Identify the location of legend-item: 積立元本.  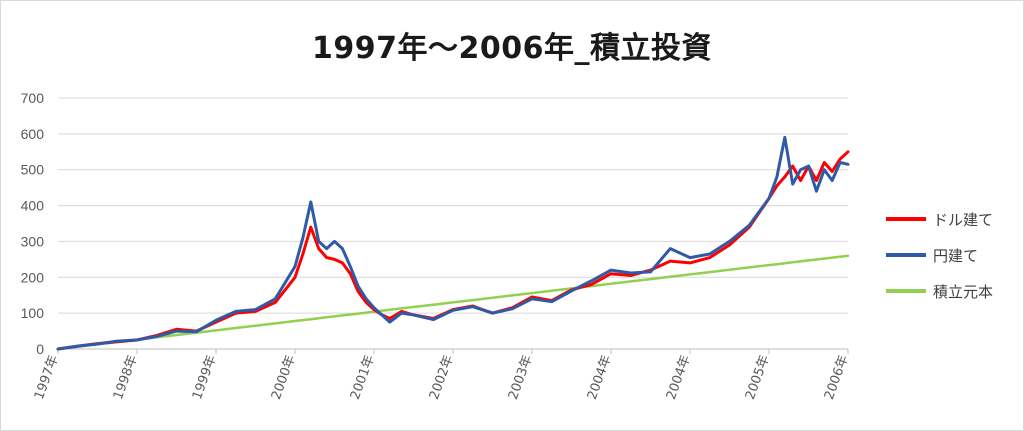
(939, 291).